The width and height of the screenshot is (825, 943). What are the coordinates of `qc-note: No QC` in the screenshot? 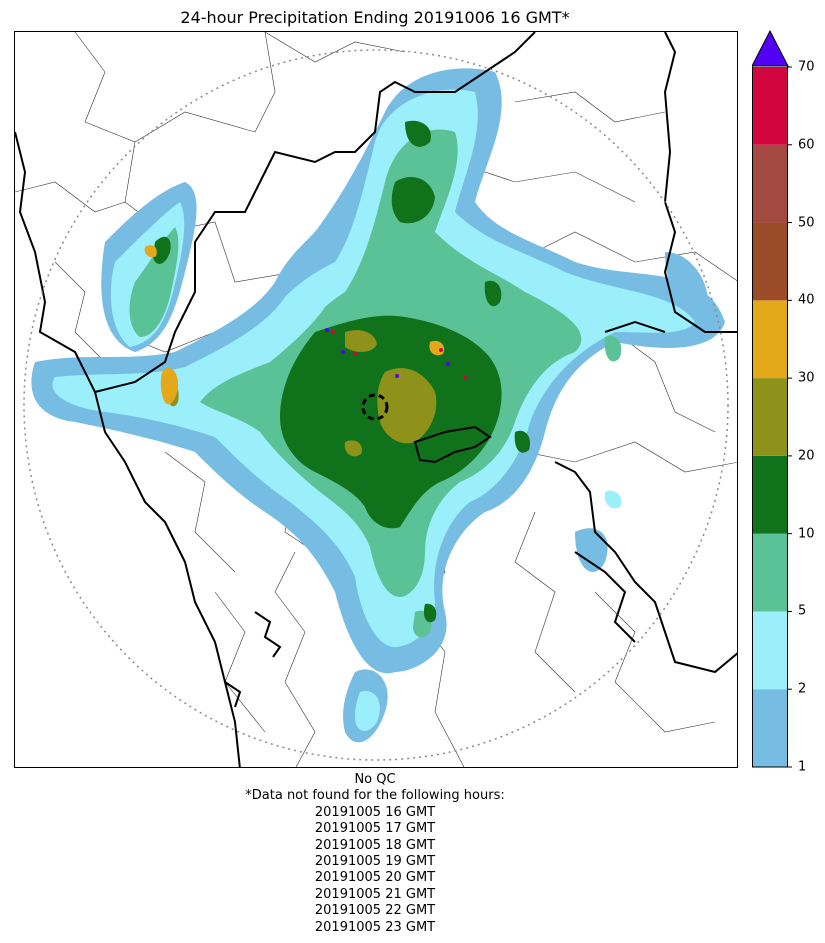 It's located at (375, 779).